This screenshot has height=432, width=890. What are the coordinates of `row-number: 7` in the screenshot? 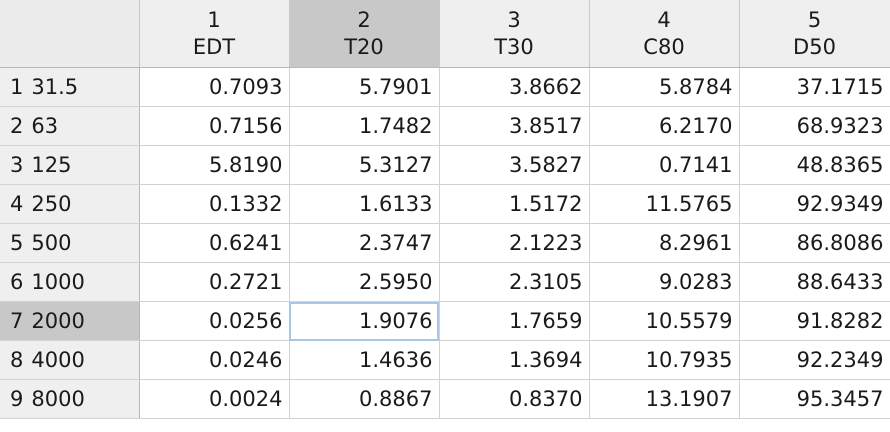 It's located at (17, 321).